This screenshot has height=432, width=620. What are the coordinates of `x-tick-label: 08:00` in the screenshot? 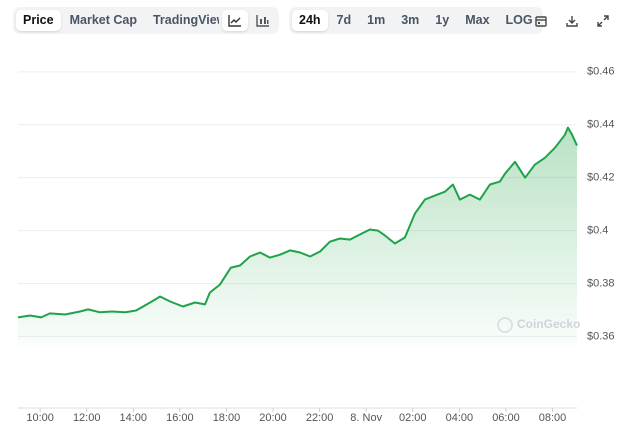 It's located at (553, 418).